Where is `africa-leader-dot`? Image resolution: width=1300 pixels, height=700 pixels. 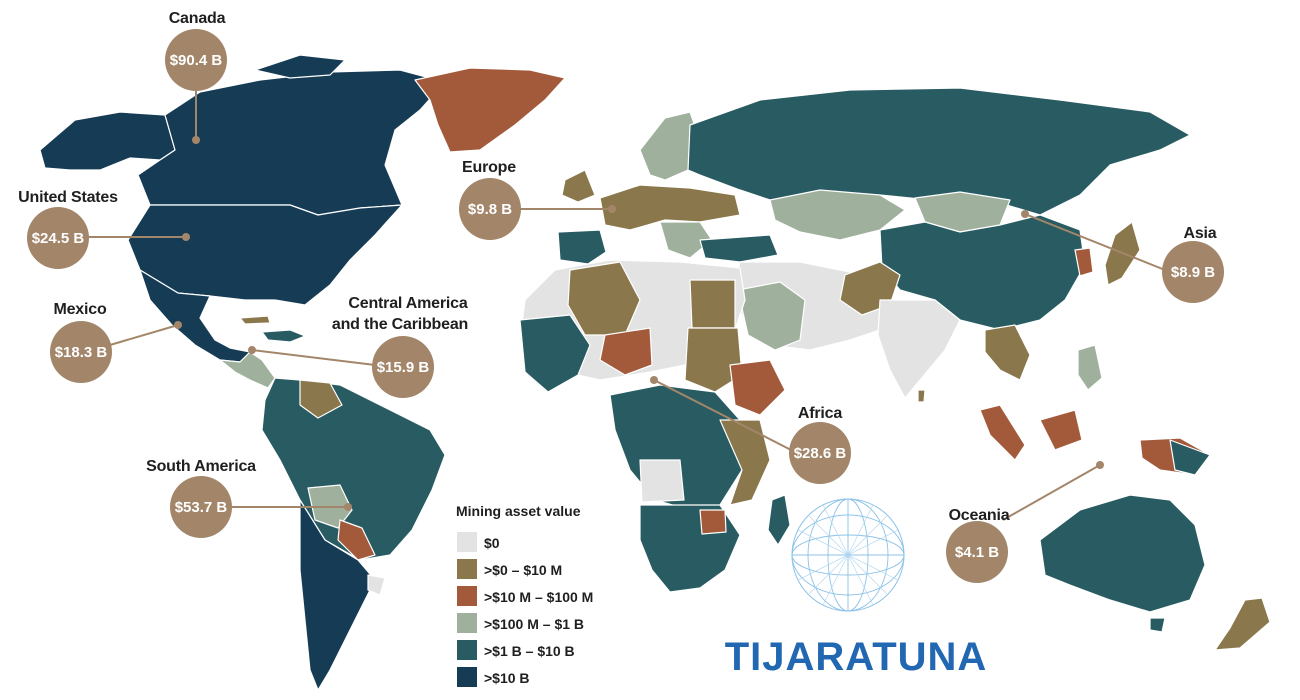
africa-leader-dot is located at coordinates (654, 380).